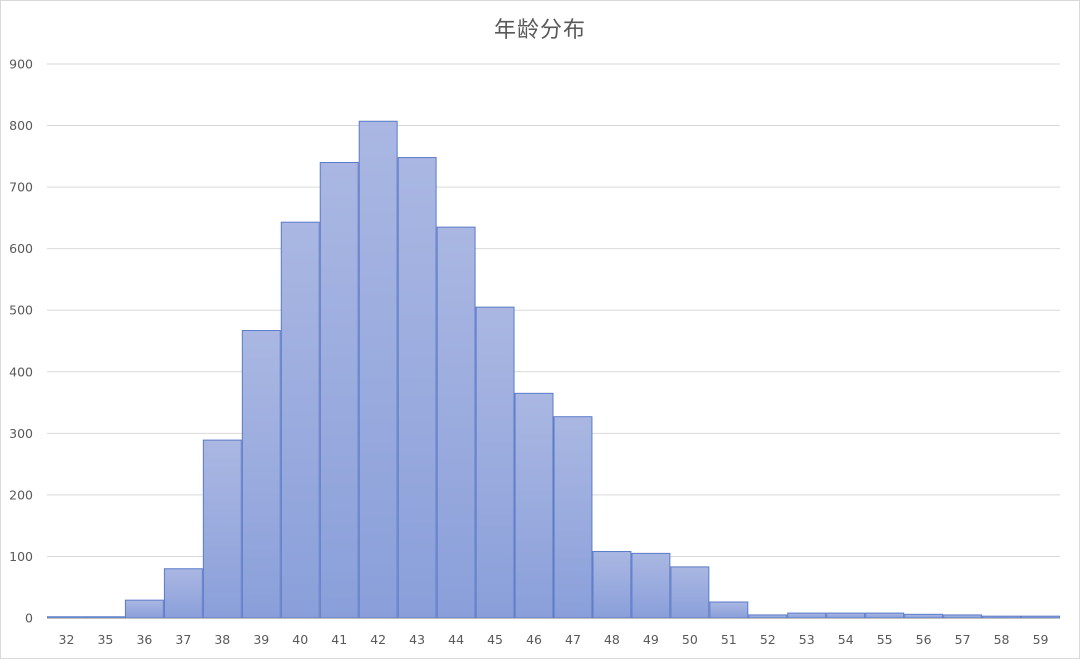 The image size is (1080, 659). Describe the element at coordinates (612, 639) in the screenshot. I see `x-tick-label: 48` at that location.